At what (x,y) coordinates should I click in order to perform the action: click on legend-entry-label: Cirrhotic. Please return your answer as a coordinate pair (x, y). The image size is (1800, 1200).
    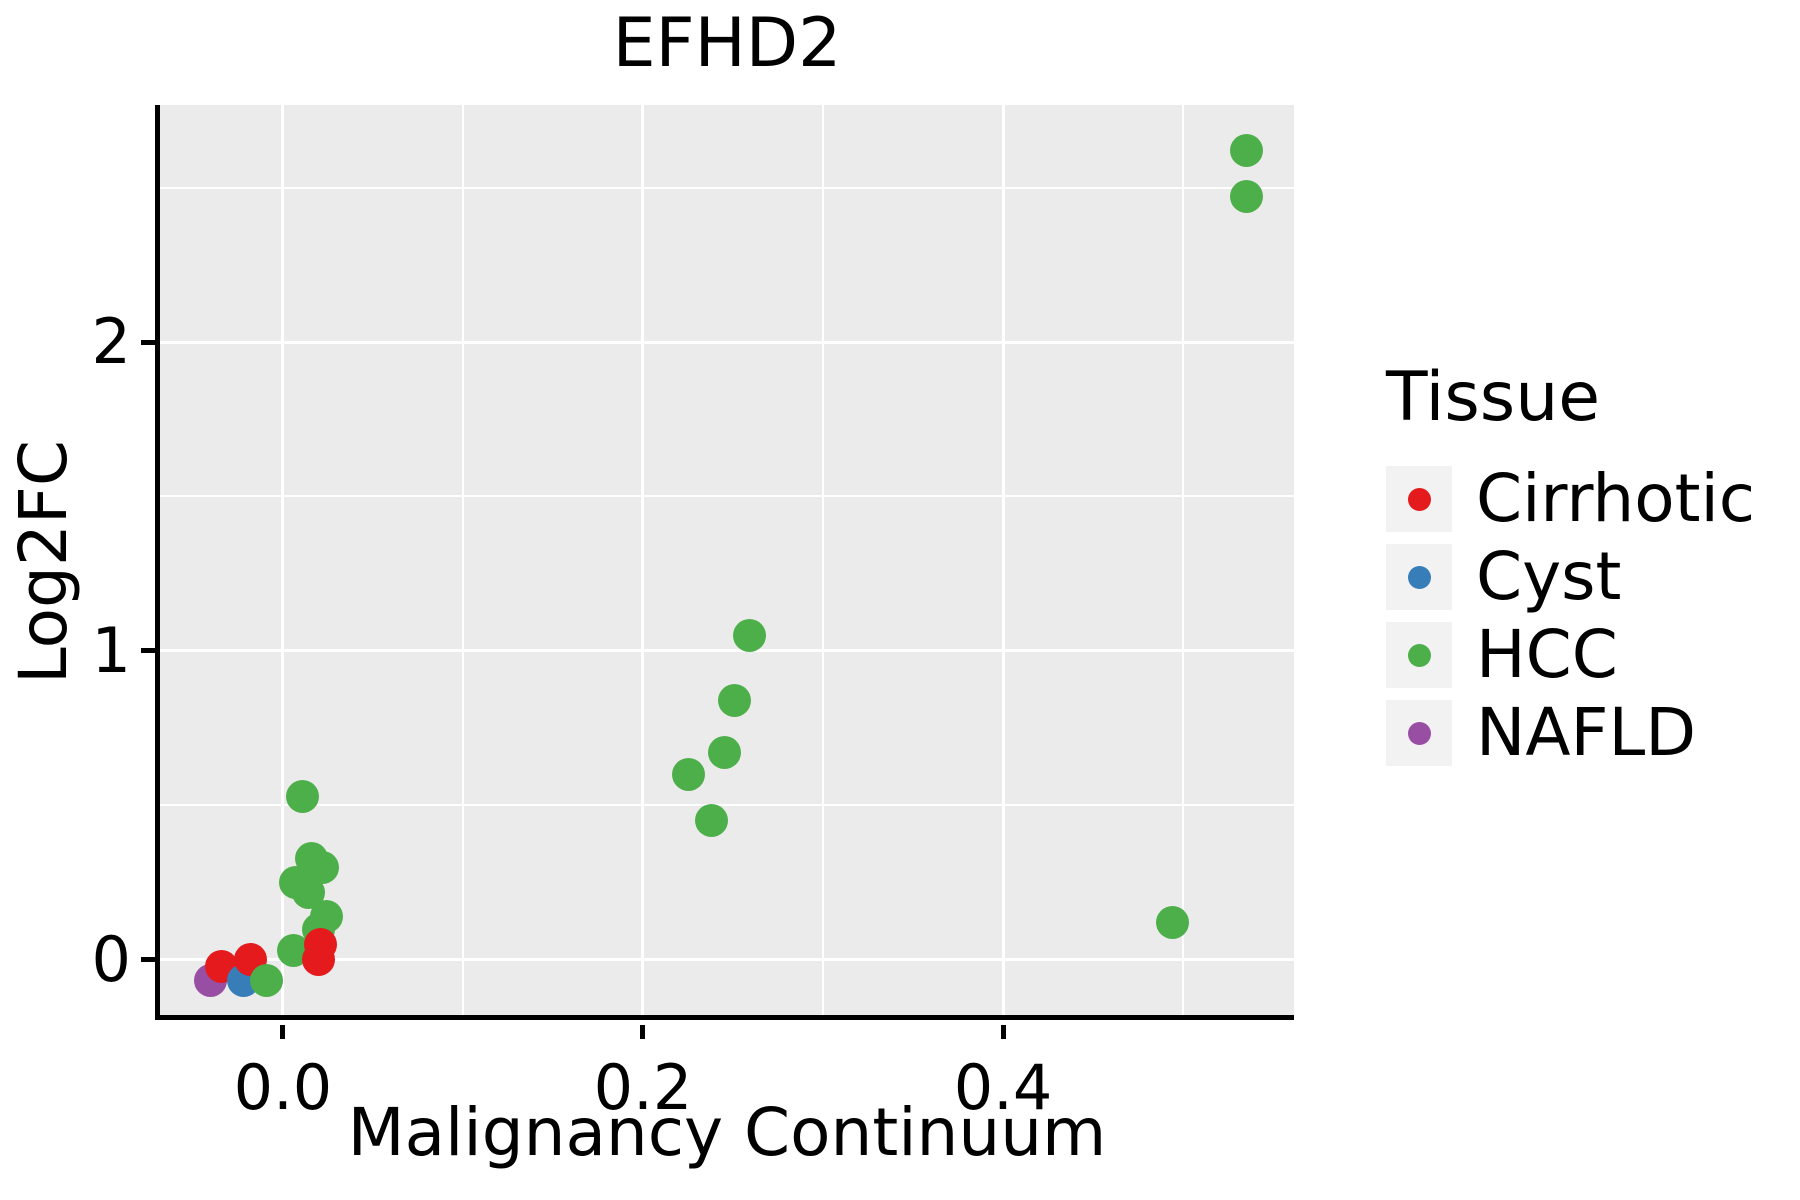
    Looking at the image, I should click on (1616, 498).